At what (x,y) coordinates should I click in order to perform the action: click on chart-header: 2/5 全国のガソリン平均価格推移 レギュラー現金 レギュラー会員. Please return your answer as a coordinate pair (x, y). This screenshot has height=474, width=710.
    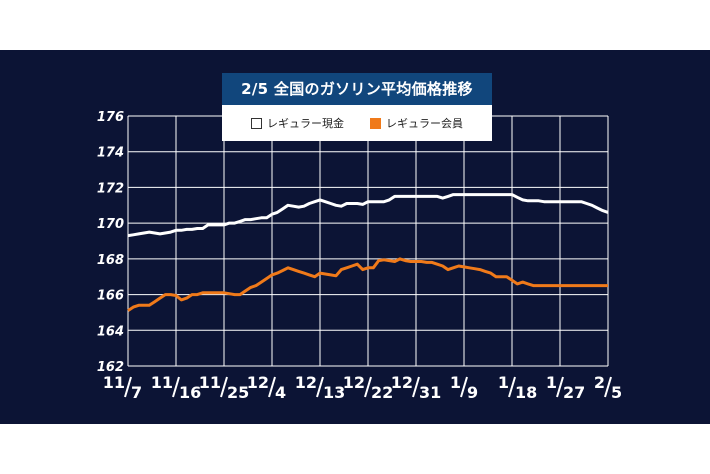
    Looking at the image, I should click on (357, 107).